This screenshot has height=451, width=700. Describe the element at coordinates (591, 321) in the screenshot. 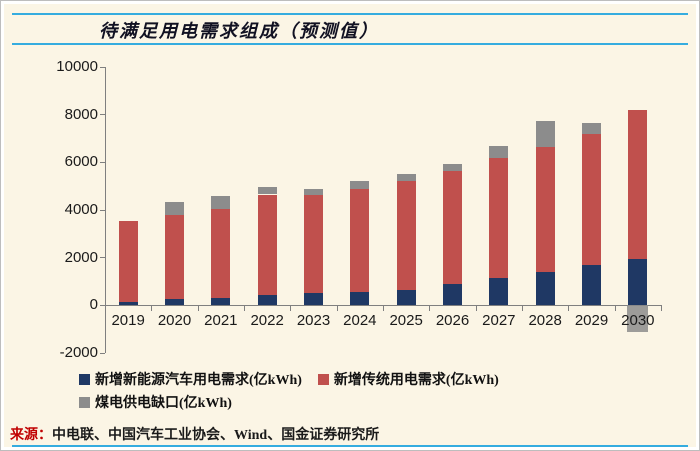

I see `x-axis-label-2029: 2029` at that location.